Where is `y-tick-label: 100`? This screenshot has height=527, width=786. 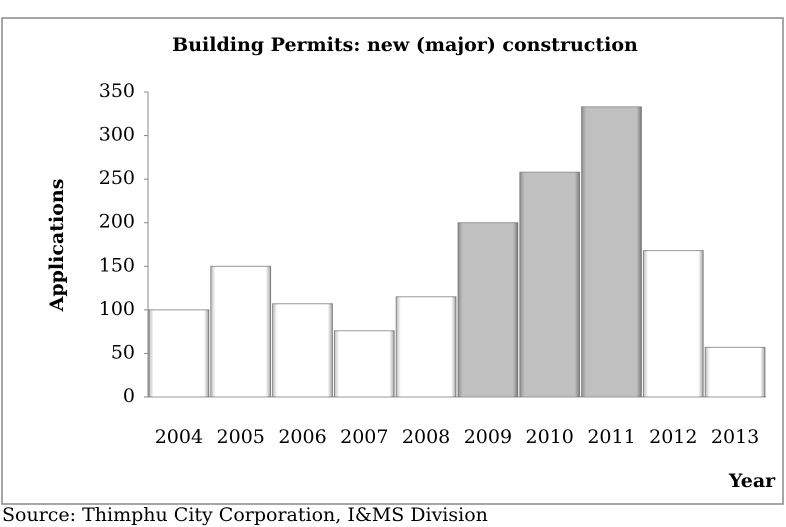
y-tick-label: 100 is located at coordinates (117, 309).